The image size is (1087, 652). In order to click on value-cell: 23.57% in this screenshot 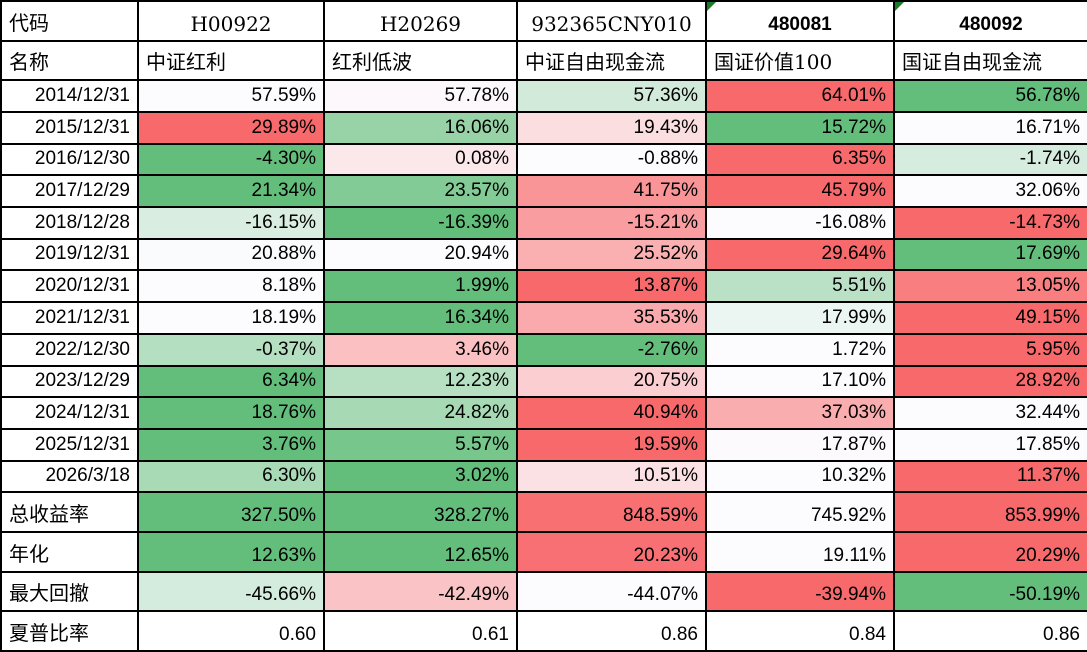, I will do `click(420, 191)`.